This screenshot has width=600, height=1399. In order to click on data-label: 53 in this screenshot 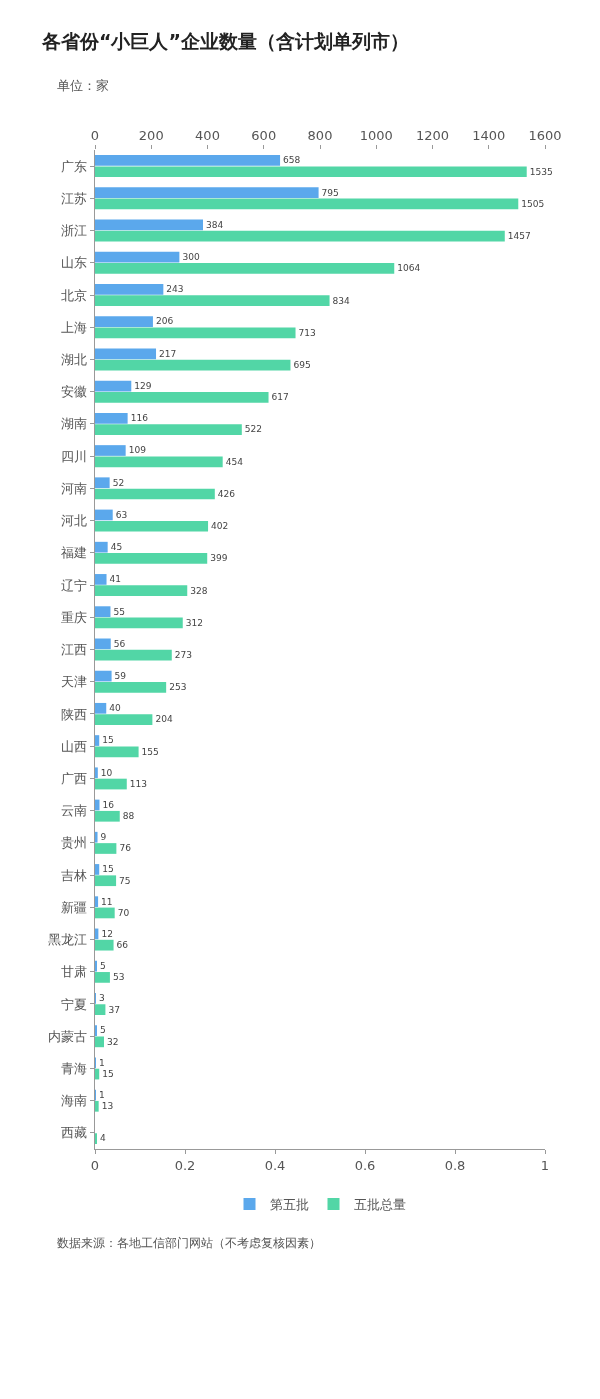, I will do `click(118, 977)`.